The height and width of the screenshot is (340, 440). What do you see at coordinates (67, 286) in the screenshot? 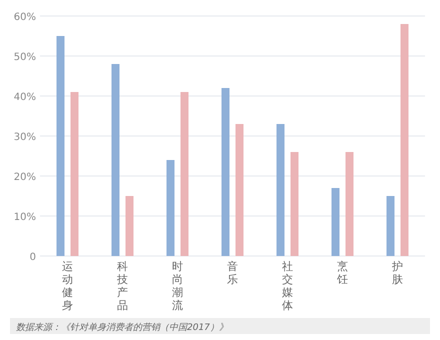
I see `x-tick-label: 运动健身` at bounding box center [67, 286].